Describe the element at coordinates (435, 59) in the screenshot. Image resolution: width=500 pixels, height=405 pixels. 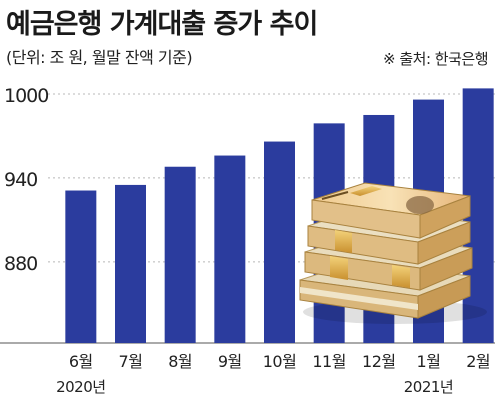
I see `source-note: ※ 출처: 한국은행` at that location.